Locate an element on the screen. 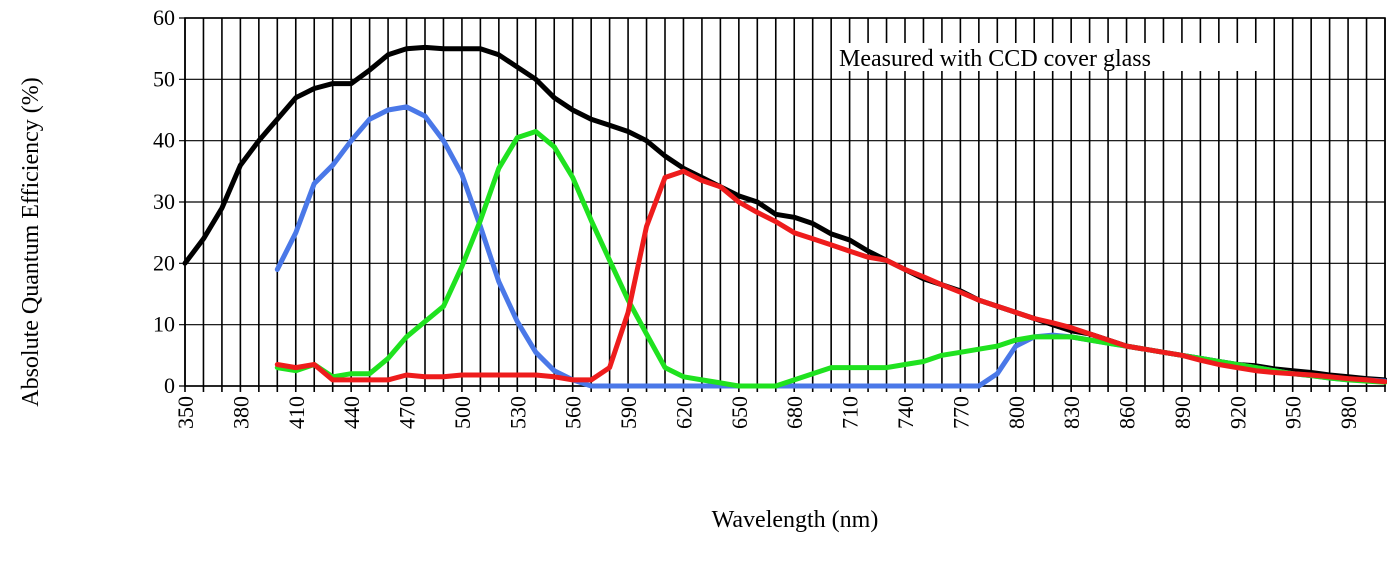 Image resolution: width=1387 pixels, height=561 pixels. x-tick-label: 530 is located at coordinates (517, 412).